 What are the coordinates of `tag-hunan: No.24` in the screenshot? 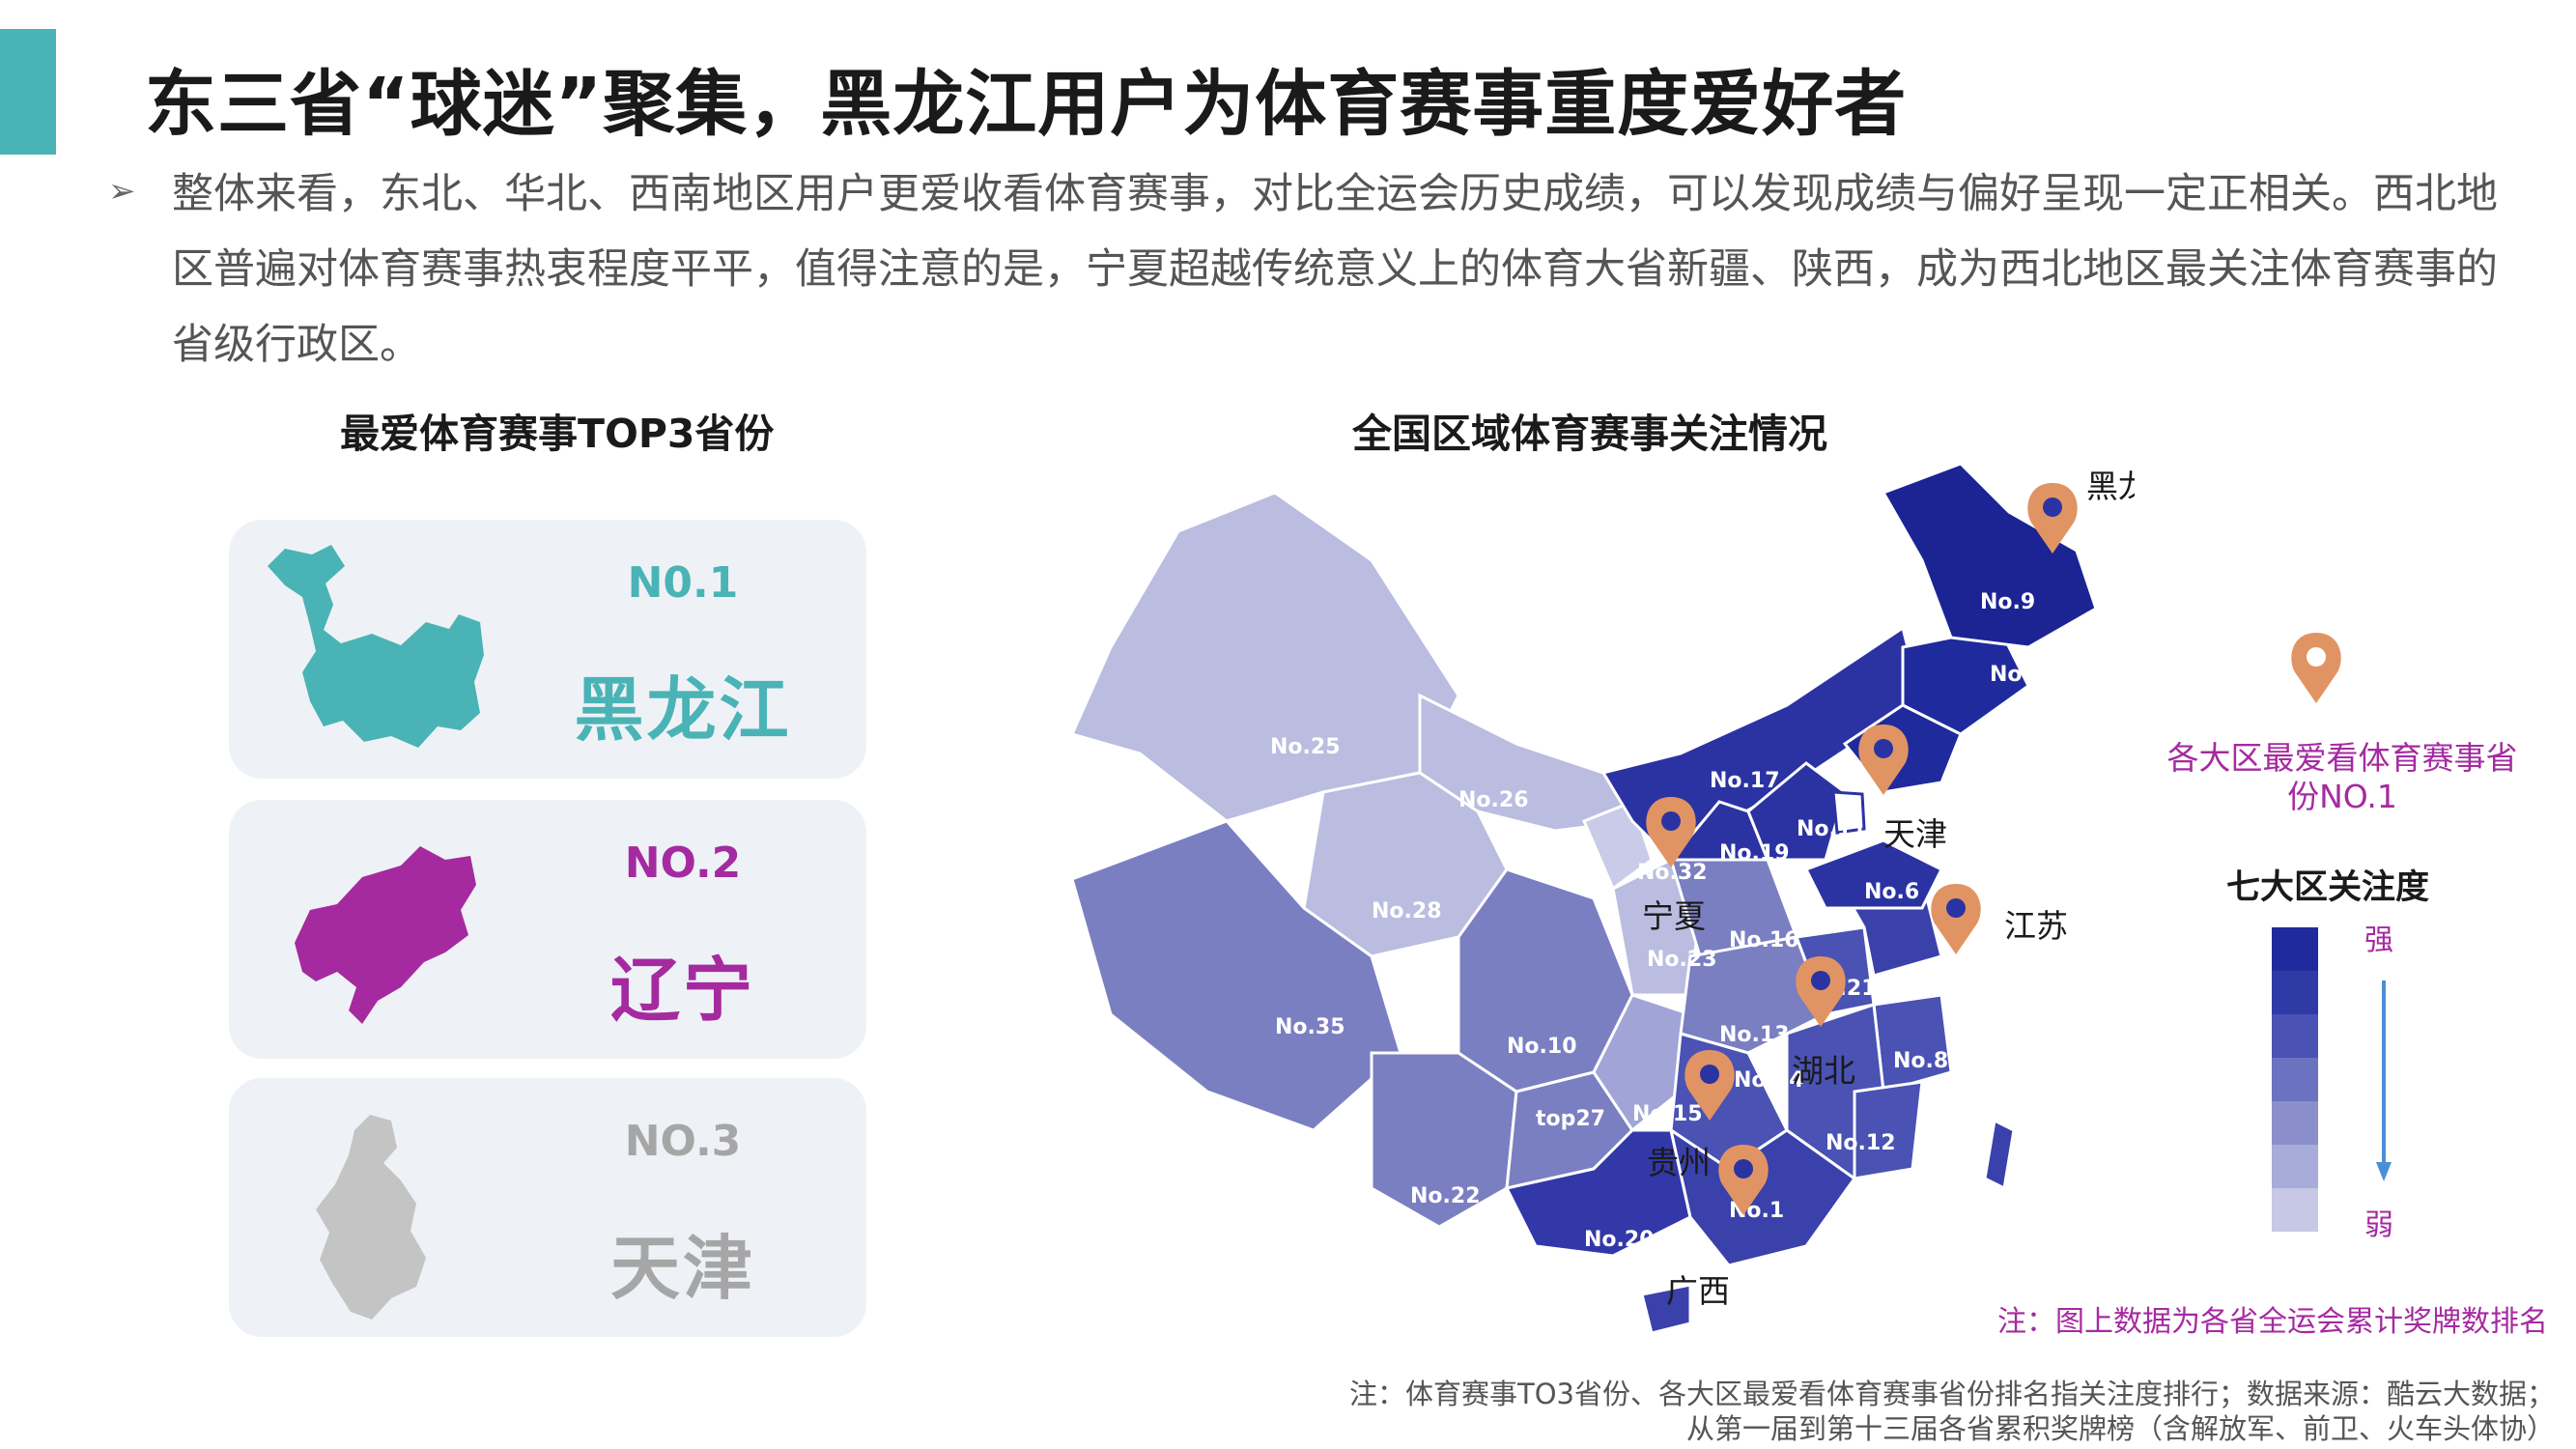 It's located at (1769, 1080).